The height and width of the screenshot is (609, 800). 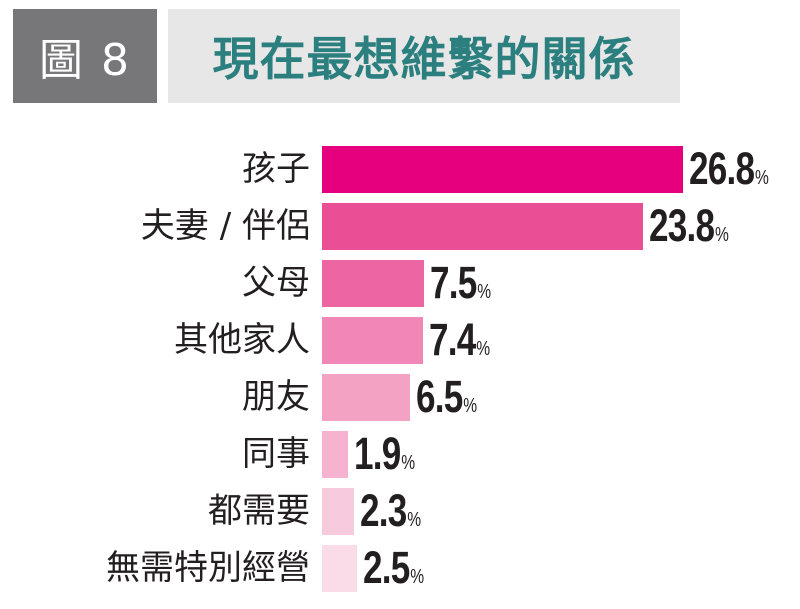 What do you see at coordinates (208, 568) in the screenshot?
I see `category-label: 無需特別經營` at bounding box center [208, 568].